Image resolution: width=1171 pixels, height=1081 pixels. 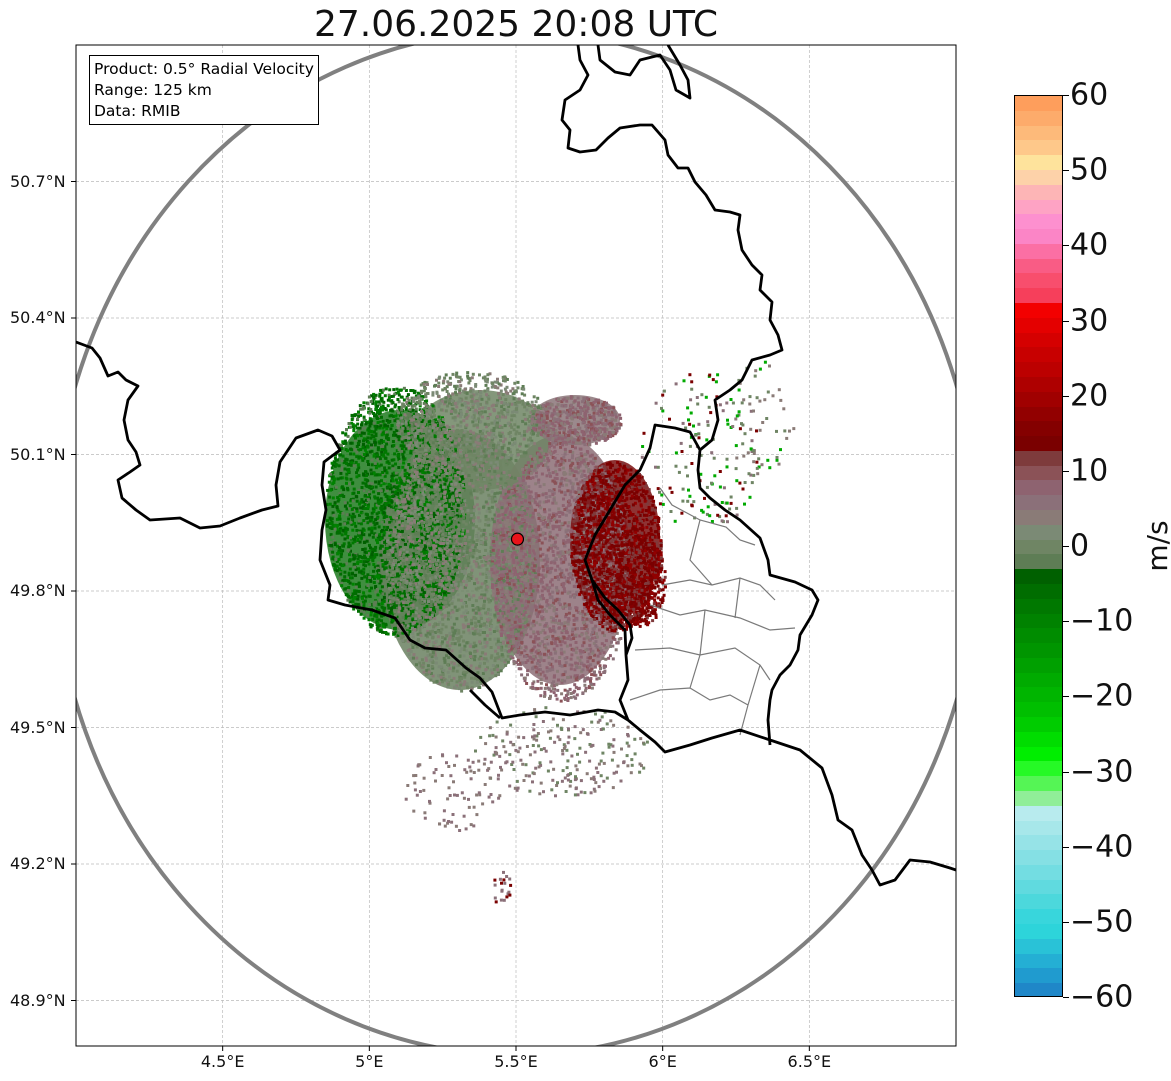 I want to click on colorbar-tick-label: −50, so click(x=1102, y=922).